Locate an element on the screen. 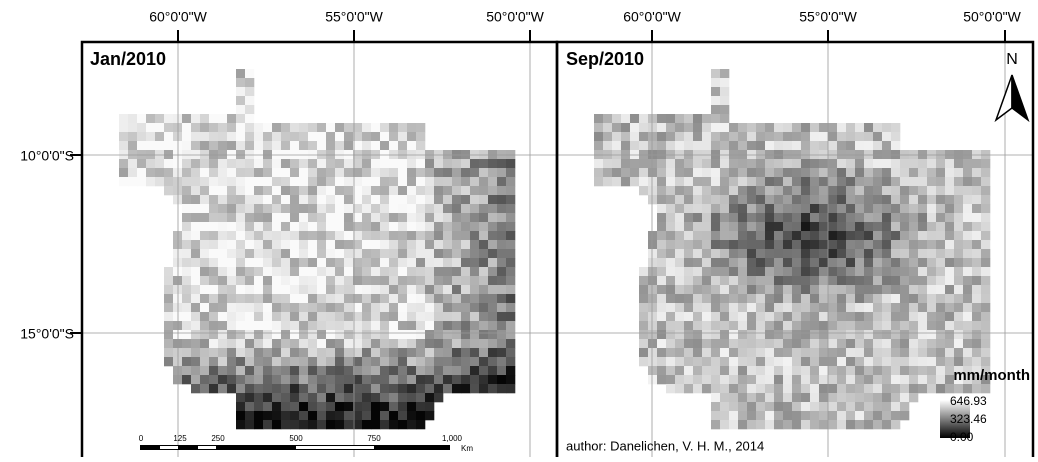 This screenshot has width=1038, height=462. scale-bar: 0 125 250 500 750 1,000 Km is located at coordinates (306, 443).